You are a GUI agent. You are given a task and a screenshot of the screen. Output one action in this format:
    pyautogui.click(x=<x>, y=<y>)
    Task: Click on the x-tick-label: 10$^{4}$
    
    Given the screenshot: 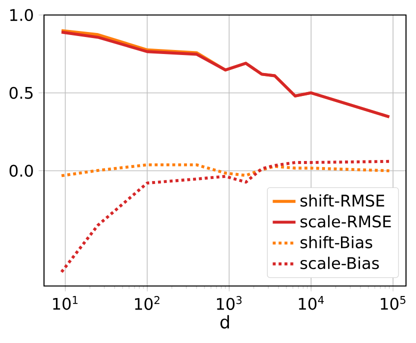 What is the action you would take?
    pyautogui.click(x=311, y=303)
    